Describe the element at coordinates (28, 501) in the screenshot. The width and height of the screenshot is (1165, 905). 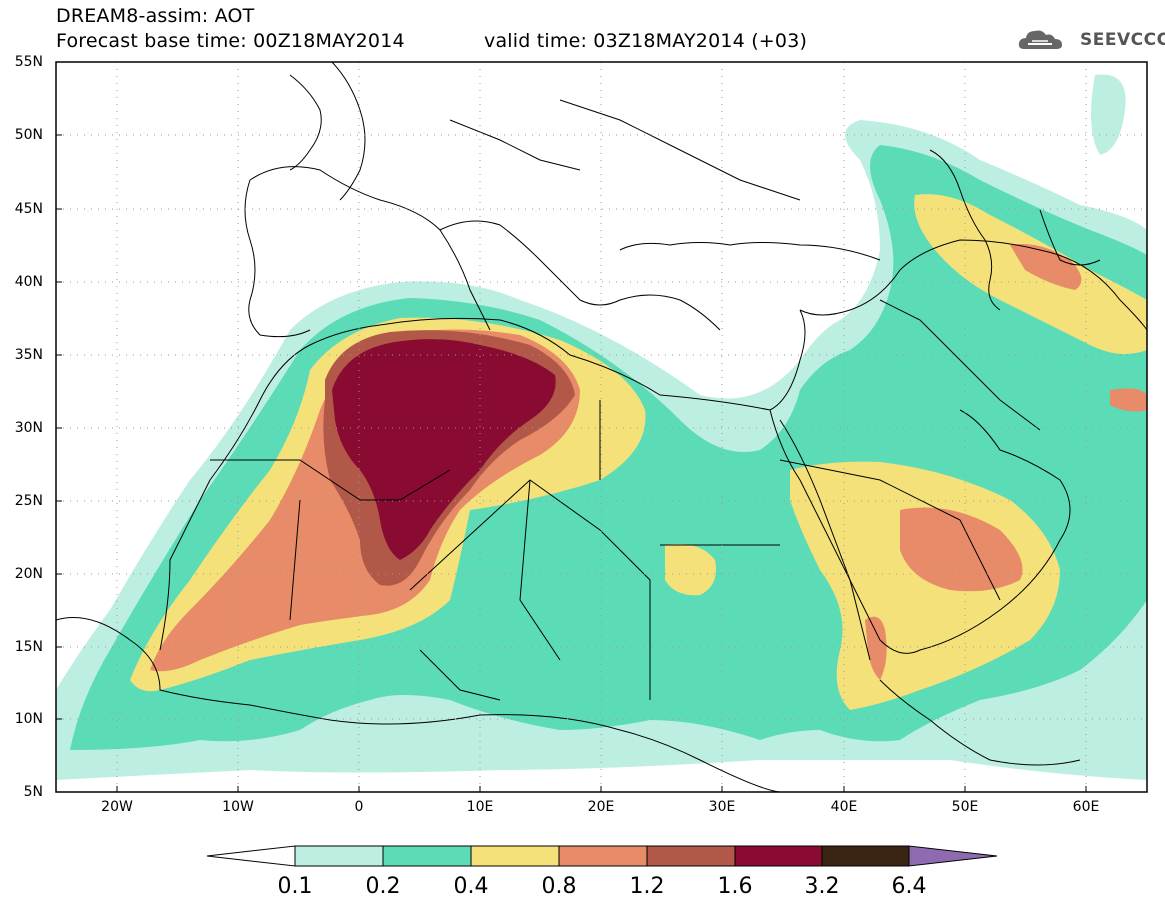
I see `lat-label: 25N` at that location.